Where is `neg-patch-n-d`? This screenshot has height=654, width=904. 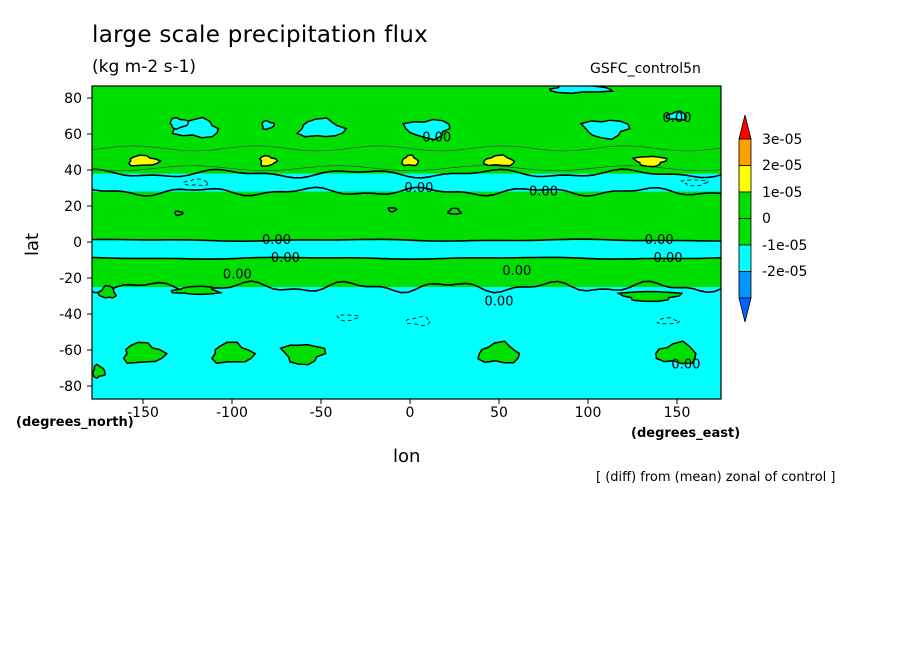
neg-patch-n-d is located at coordinates (676, 115).